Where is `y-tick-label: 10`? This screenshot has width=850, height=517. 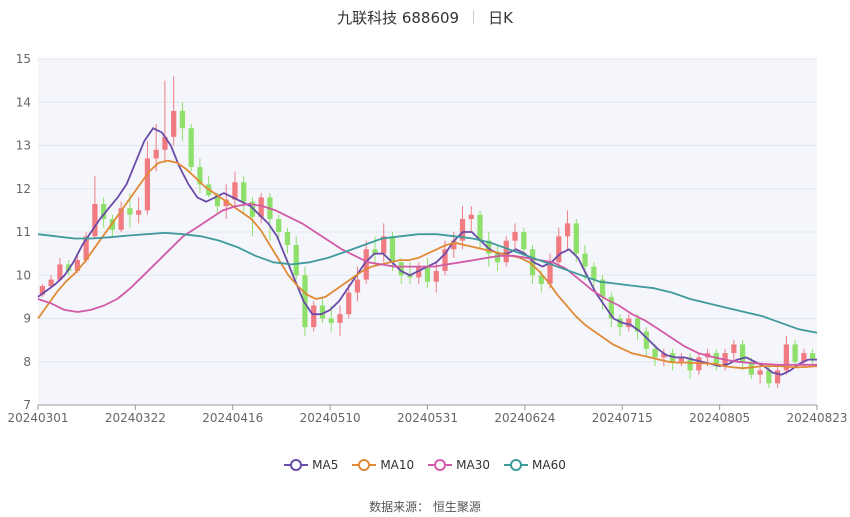 y-tick-label: 10 is located at coordinates (23, 275).